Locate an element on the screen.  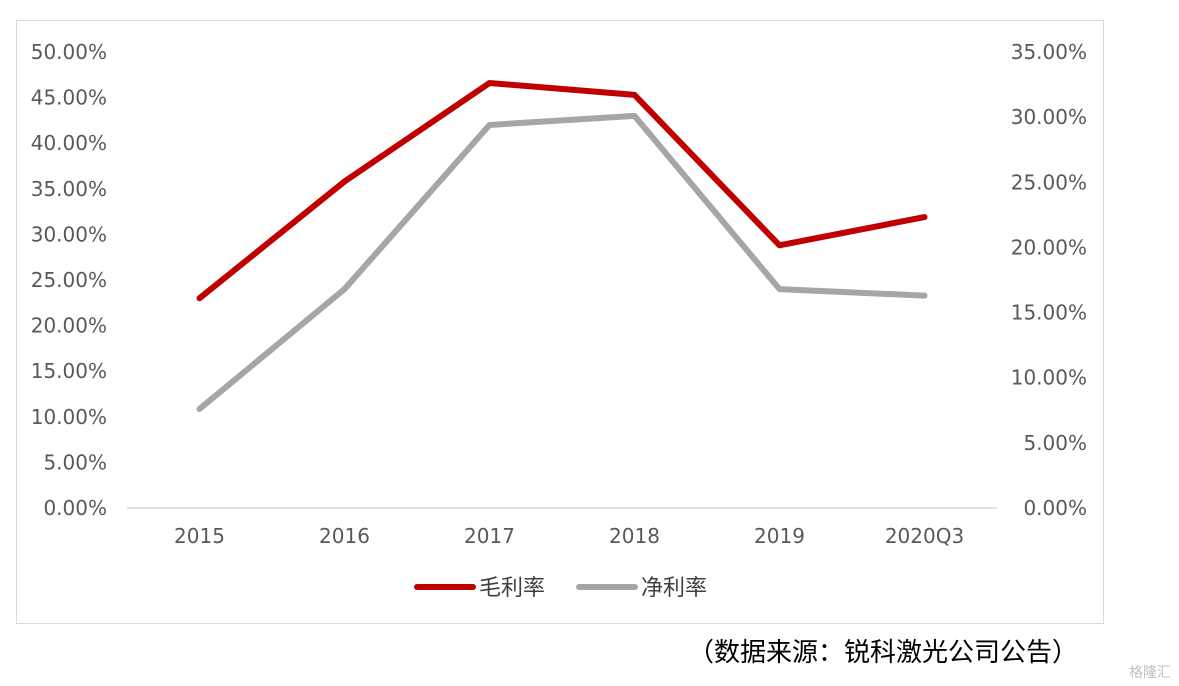
x-tick-label: 2017 is located at coordinates (489, 536).